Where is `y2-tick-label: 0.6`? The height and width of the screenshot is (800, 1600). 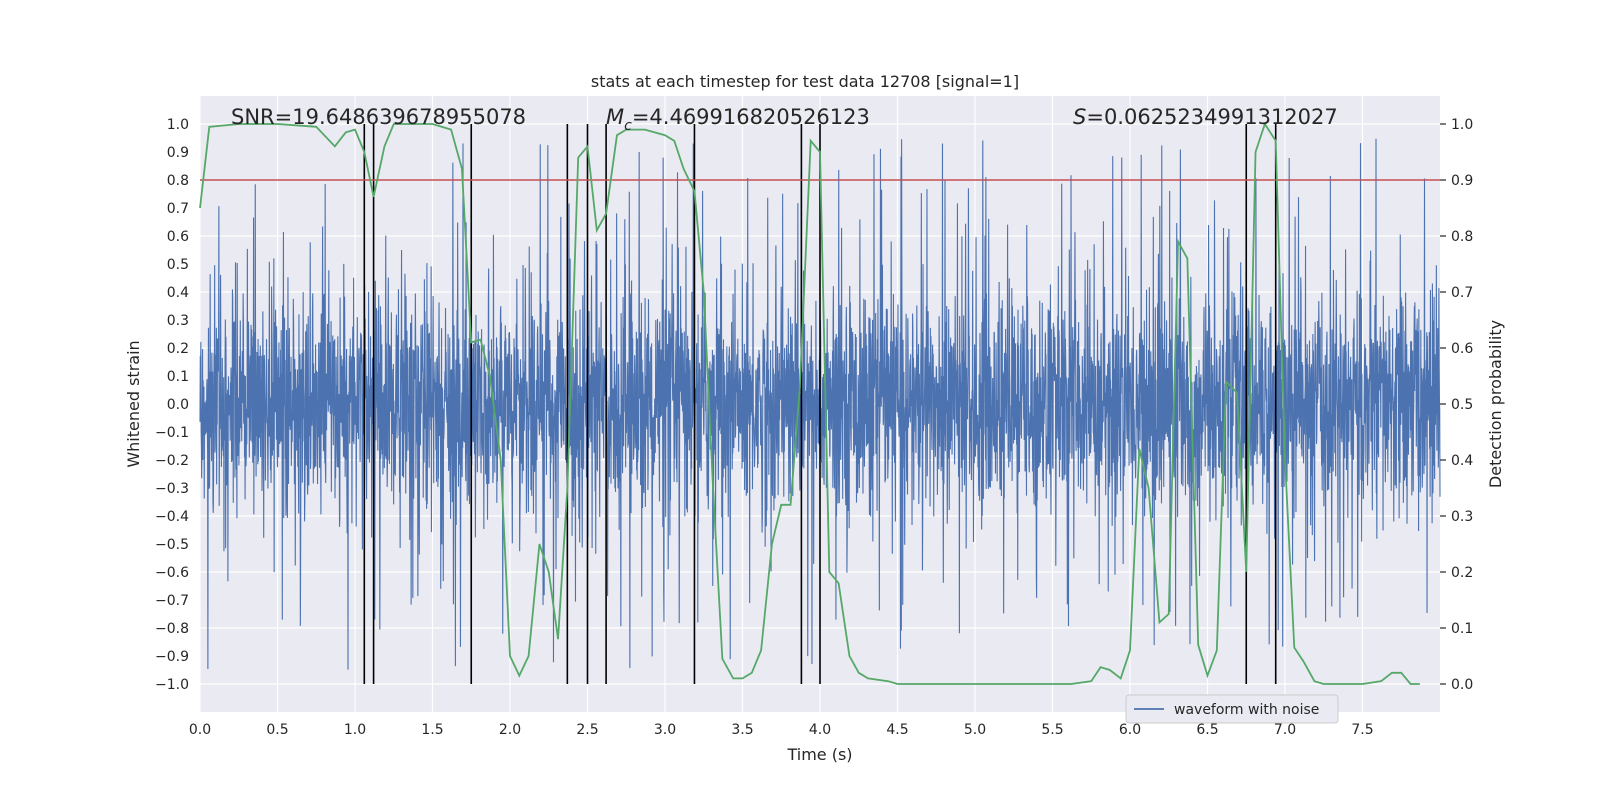
y2-tick-label: 0.6 is located at coordinates (1462, 349).